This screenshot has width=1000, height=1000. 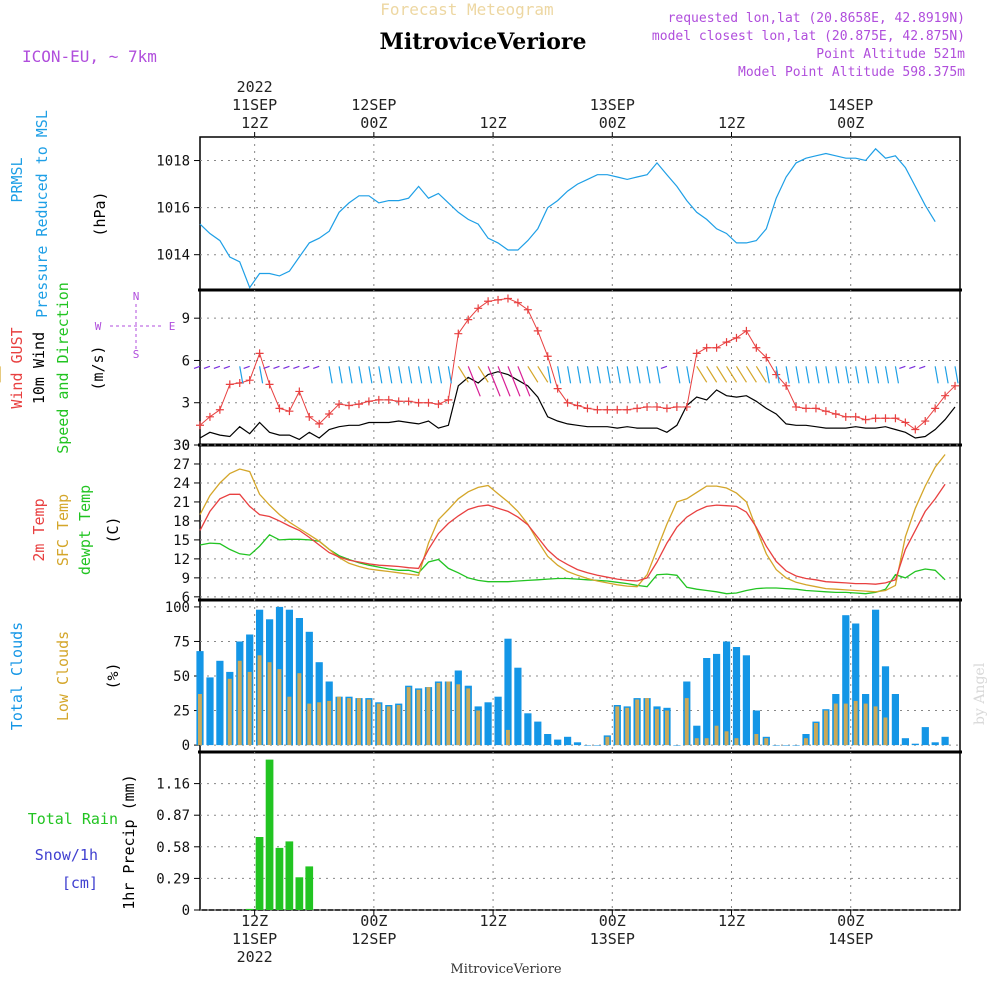 What do you see at coordinates (129, 841) in the screenshot?
I see `precip-ylabel: 1hr Precip (mm)` at bounding box center [129, 841].